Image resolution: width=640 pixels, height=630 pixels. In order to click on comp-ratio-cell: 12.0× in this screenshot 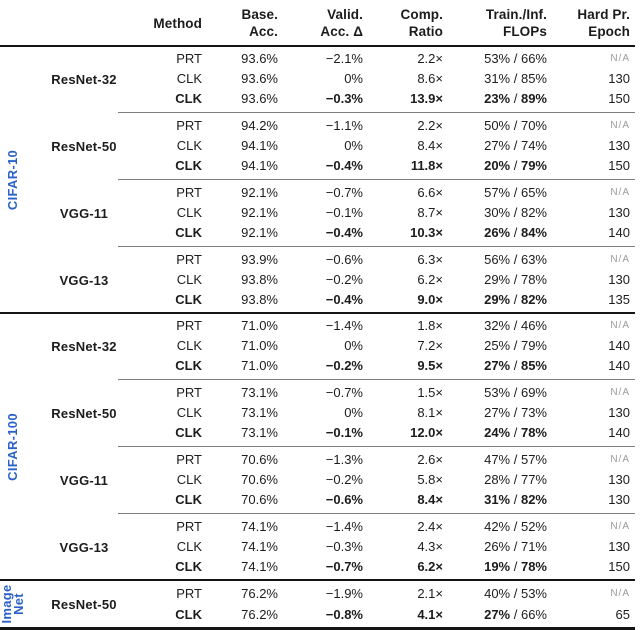, I will do `click(426, 432)`.